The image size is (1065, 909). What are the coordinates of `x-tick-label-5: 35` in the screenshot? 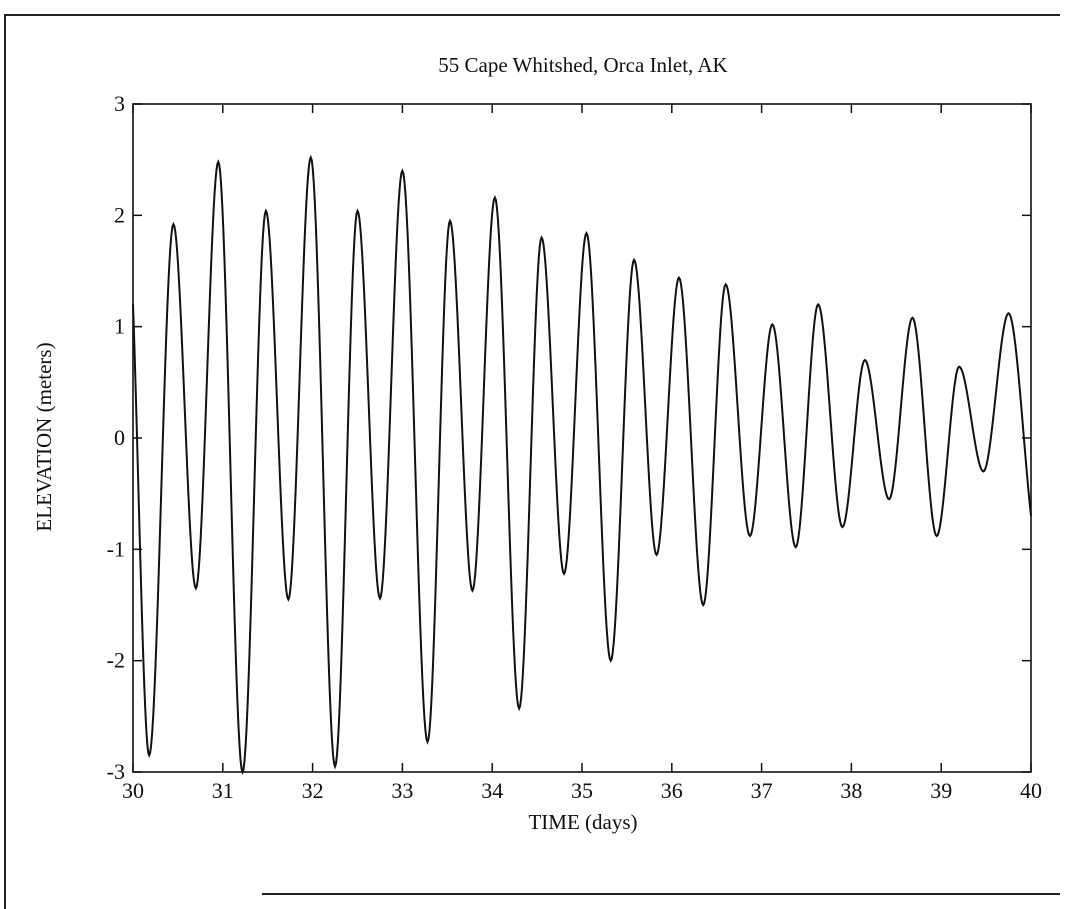 It's located at (582, 790).